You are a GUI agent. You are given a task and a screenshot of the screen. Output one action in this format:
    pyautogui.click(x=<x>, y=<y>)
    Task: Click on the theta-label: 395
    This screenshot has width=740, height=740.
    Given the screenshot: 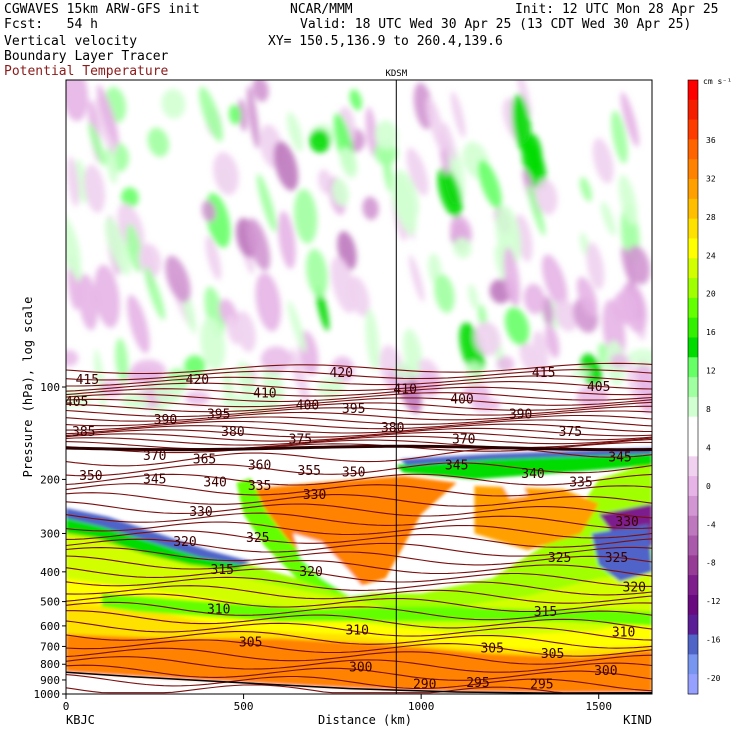 What is the action you would take?
    pyautogui.click(x=218, y=415)
    